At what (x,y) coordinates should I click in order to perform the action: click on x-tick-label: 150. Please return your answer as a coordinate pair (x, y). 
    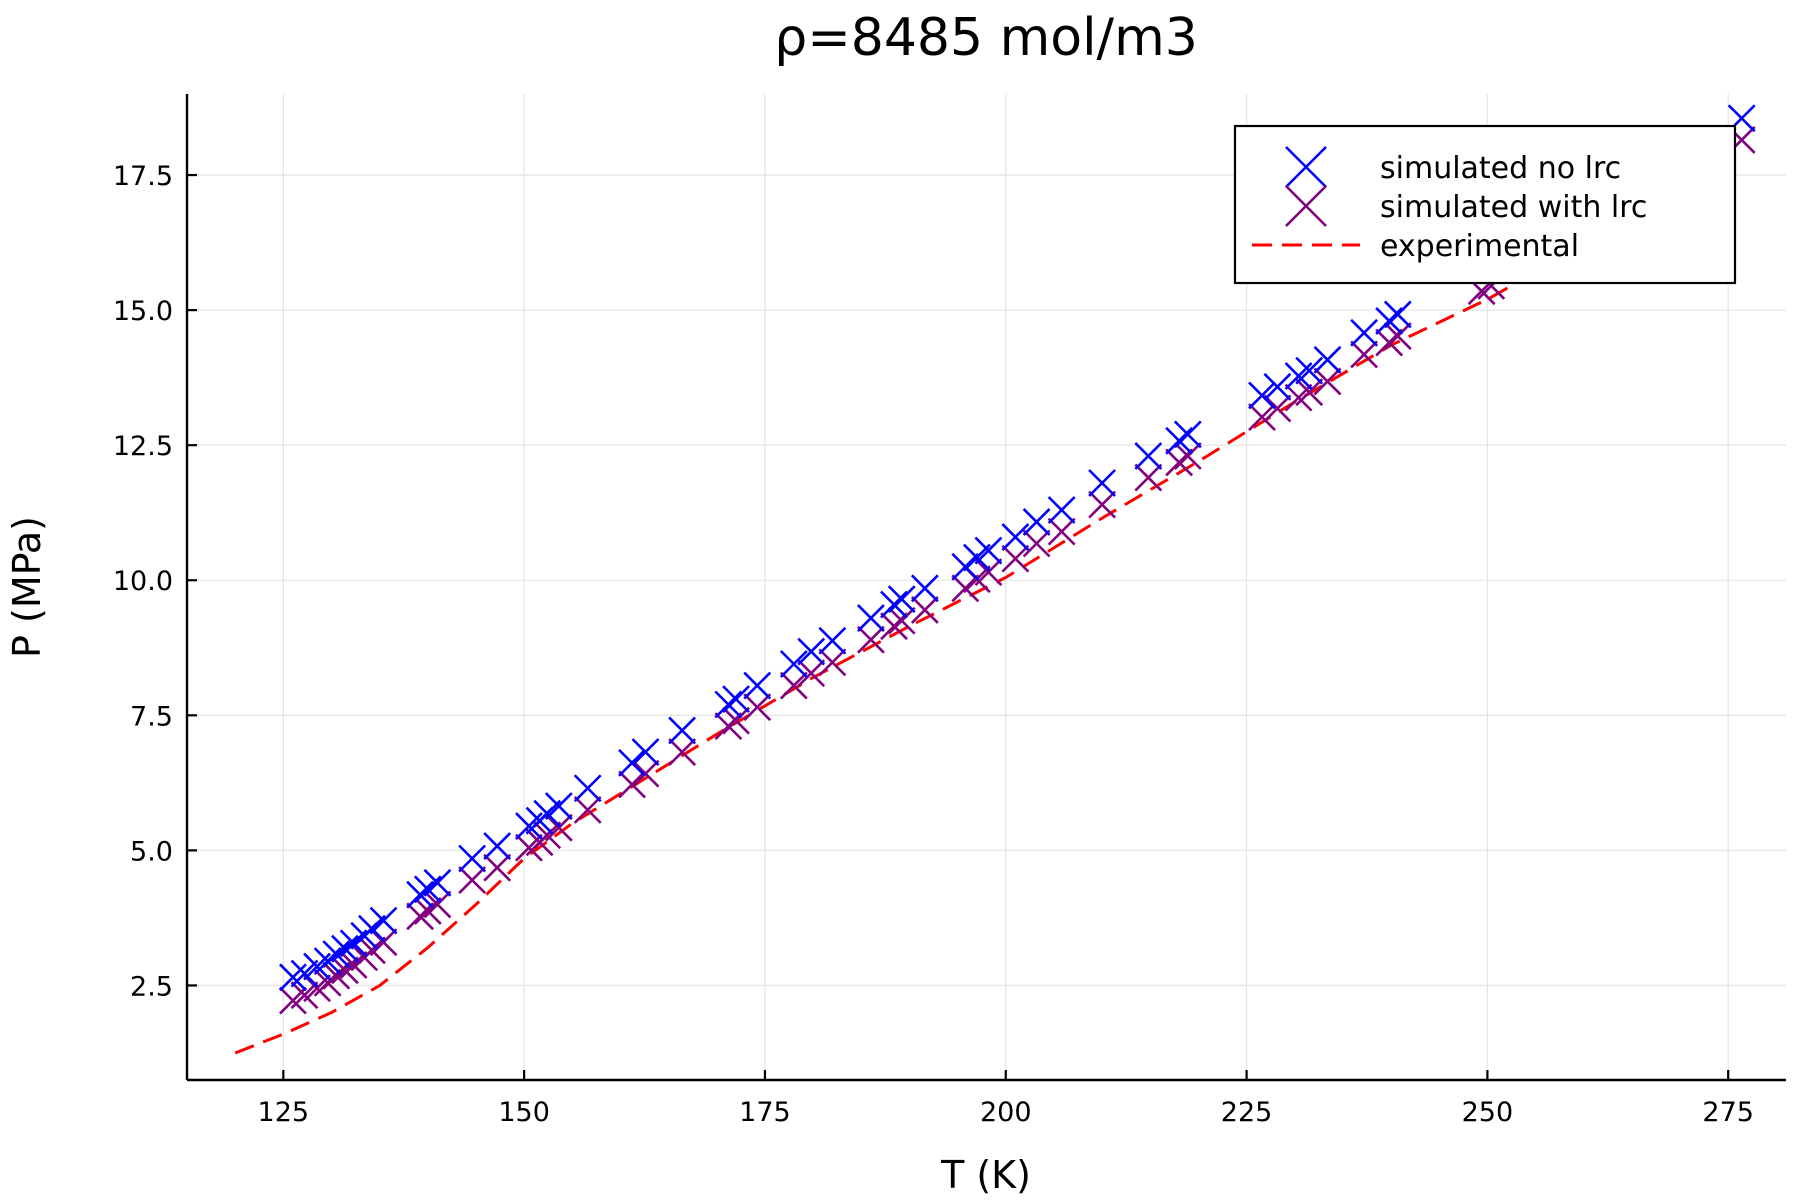
    Looking at the image, I should click on (524, 1112).